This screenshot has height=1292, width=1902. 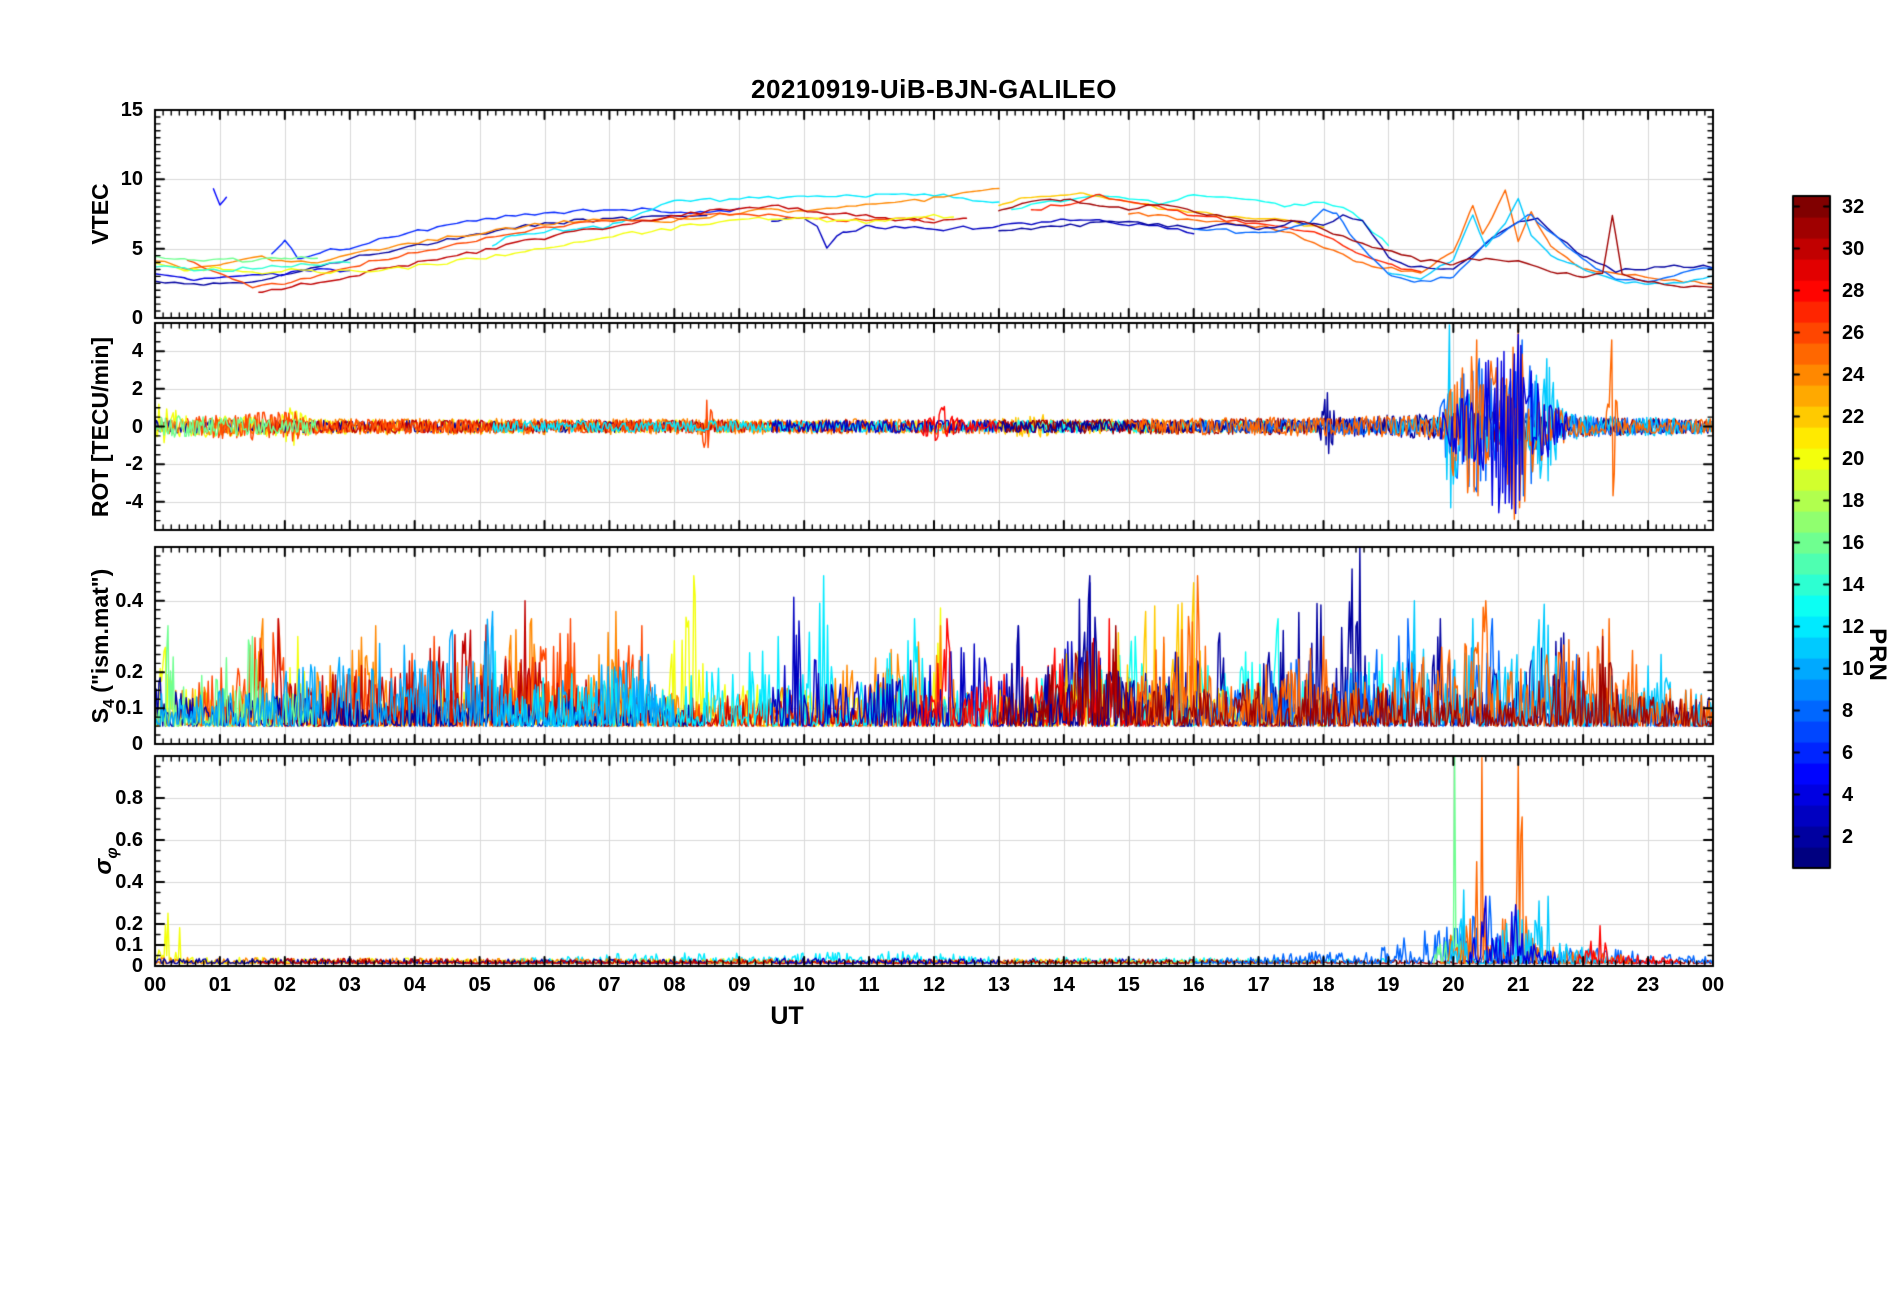 I want to click on y-tick-label: 10, so click(x=131, y=179).